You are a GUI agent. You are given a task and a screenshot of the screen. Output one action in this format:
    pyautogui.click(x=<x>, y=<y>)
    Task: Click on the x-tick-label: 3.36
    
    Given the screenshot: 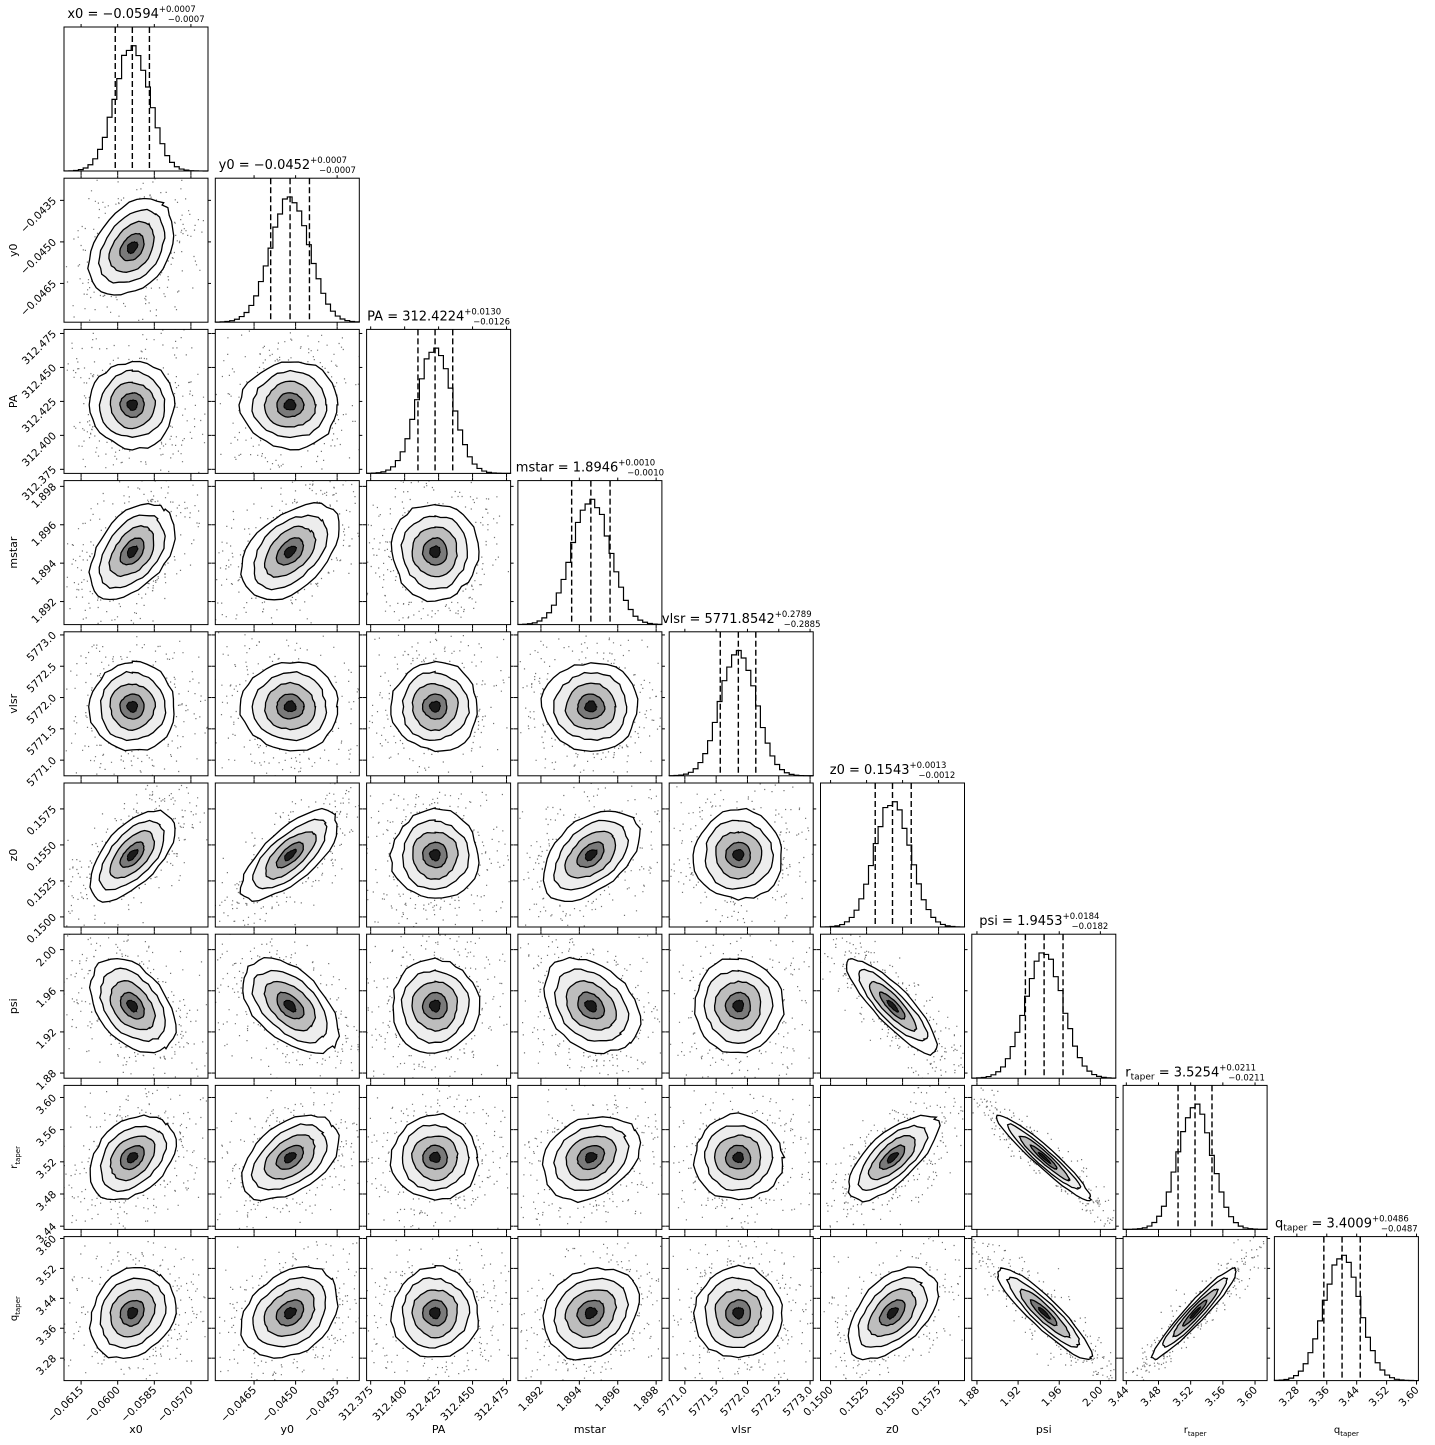 What is the action you would take?
    pyautogui.click(x=1319, y=1396)
    